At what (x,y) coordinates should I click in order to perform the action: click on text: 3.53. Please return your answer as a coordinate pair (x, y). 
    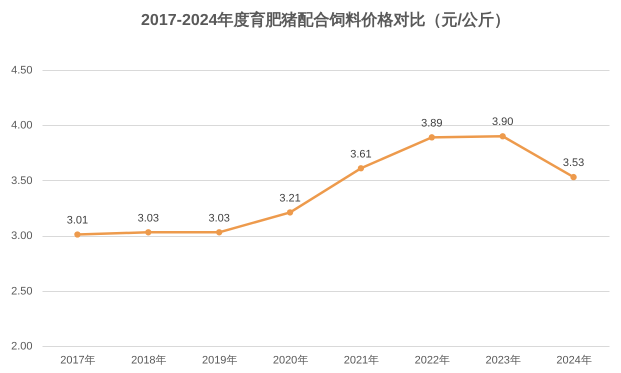
    Looking at the image, I should click on (573, 163).